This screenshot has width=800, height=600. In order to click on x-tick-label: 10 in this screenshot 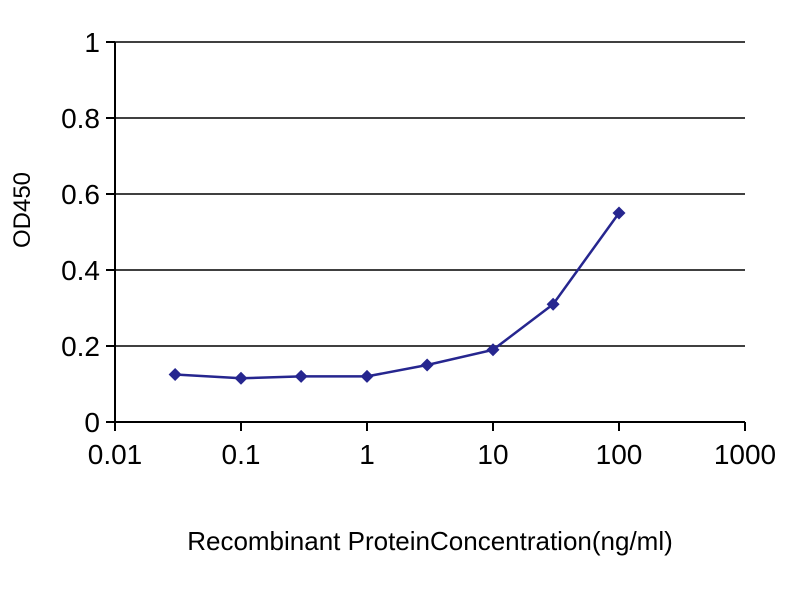, I will do `click(492, 454)`.